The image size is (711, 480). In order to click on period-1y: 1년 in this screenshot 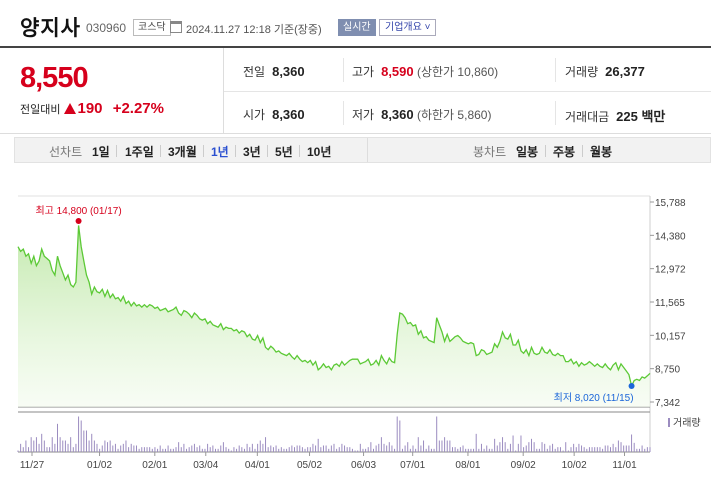, I will do `click(220, 152)`.